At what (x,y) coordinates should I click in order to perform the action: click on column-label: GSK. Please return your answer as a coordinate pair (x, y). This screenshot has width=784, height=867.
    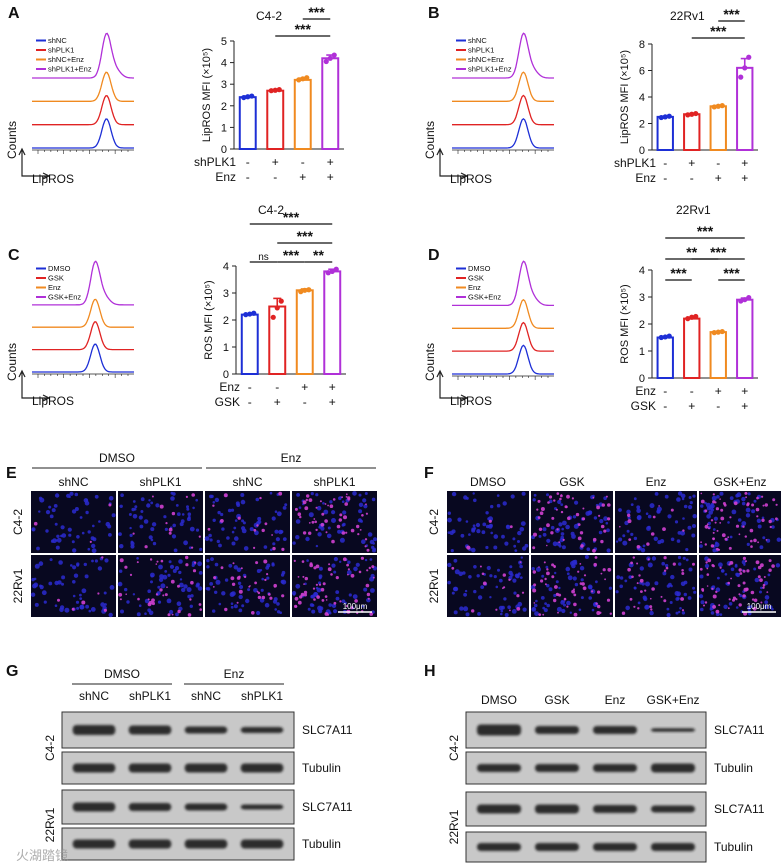
    Looking at the image, I should click on (571, 482).